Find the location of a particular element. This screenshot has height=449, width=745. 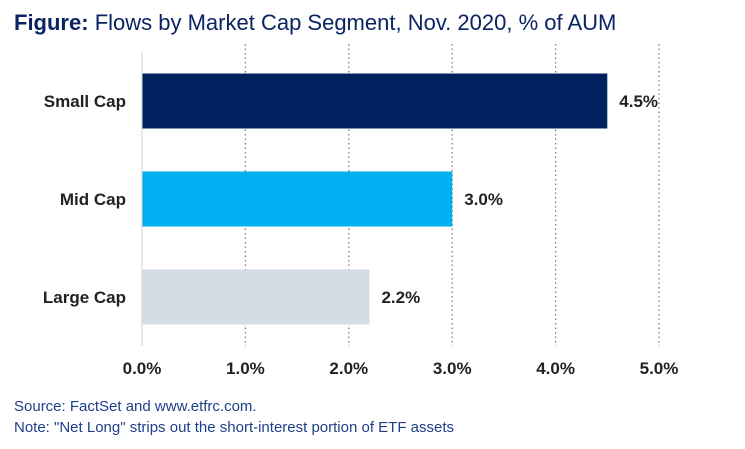

bar-value-label: 4.5% is located at coordinates (638, 101).